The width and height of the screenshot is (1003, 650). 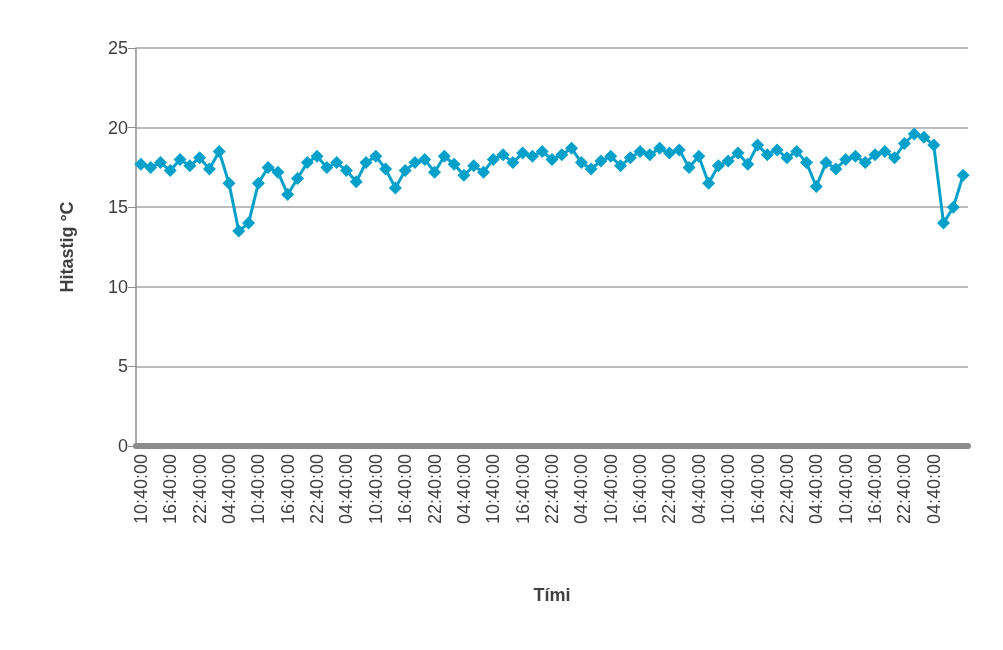 I want to click on y-tick-label: 5, so click(x=122, y=366).